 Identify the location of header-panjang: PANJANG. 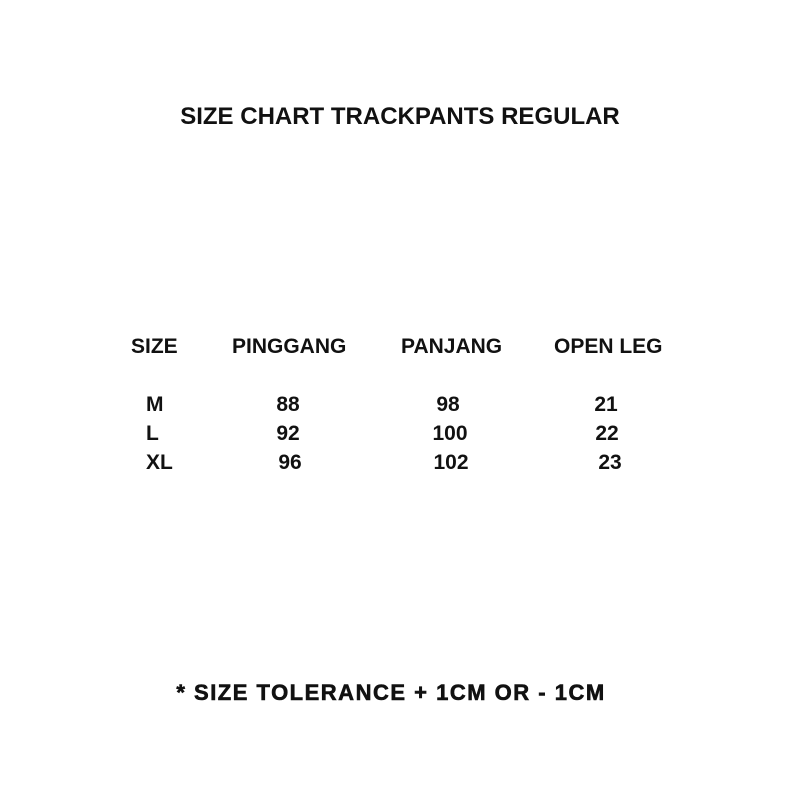
(452, 346).